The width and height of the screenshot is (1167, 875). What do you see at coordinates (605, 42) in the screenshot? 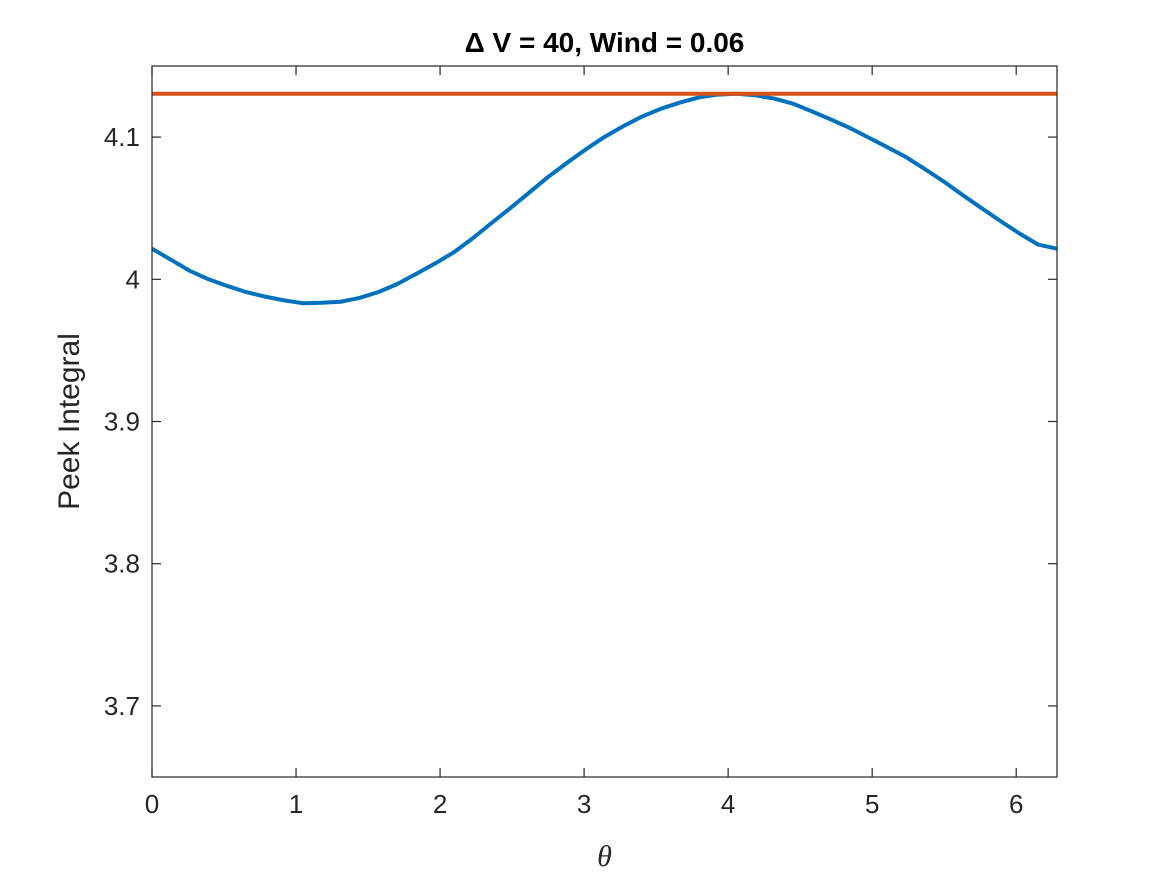
I see `chart-title: Δ V = 40, Wind = 0.06` at bounding box center [605, 42].